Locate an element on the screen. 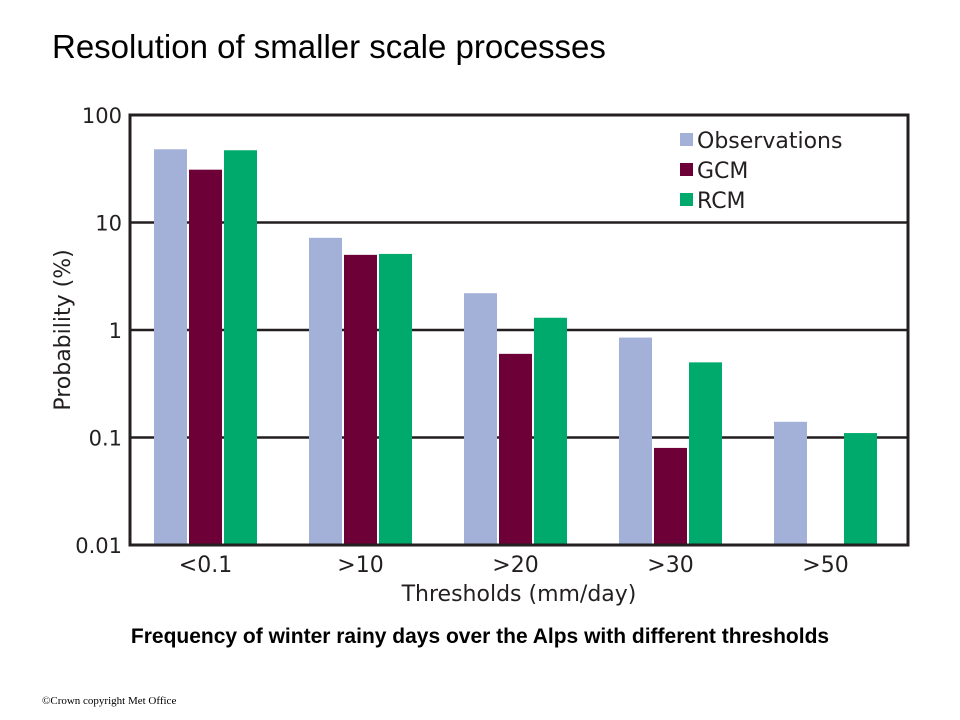 This screenshot has height=720, width=960. x-tick-labels: <0.1 >10 >20 >30 >50 is located at coordinates (514, 565).